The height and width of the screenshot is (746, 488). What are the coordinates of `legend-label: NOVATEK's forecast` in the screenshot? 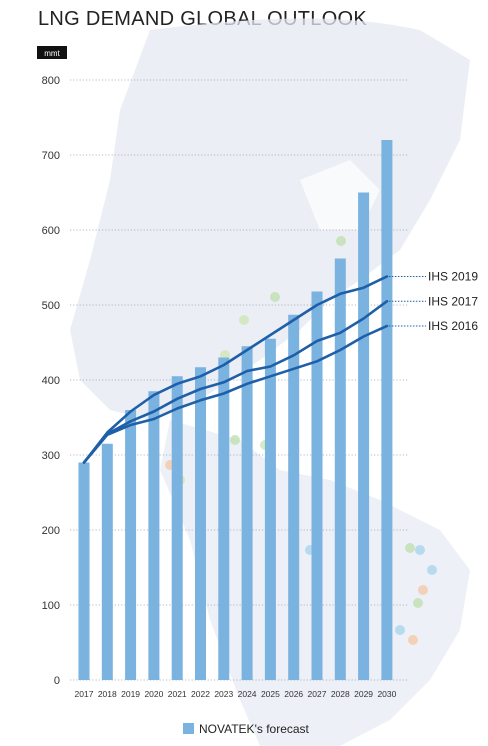 It's located at (254, 729).